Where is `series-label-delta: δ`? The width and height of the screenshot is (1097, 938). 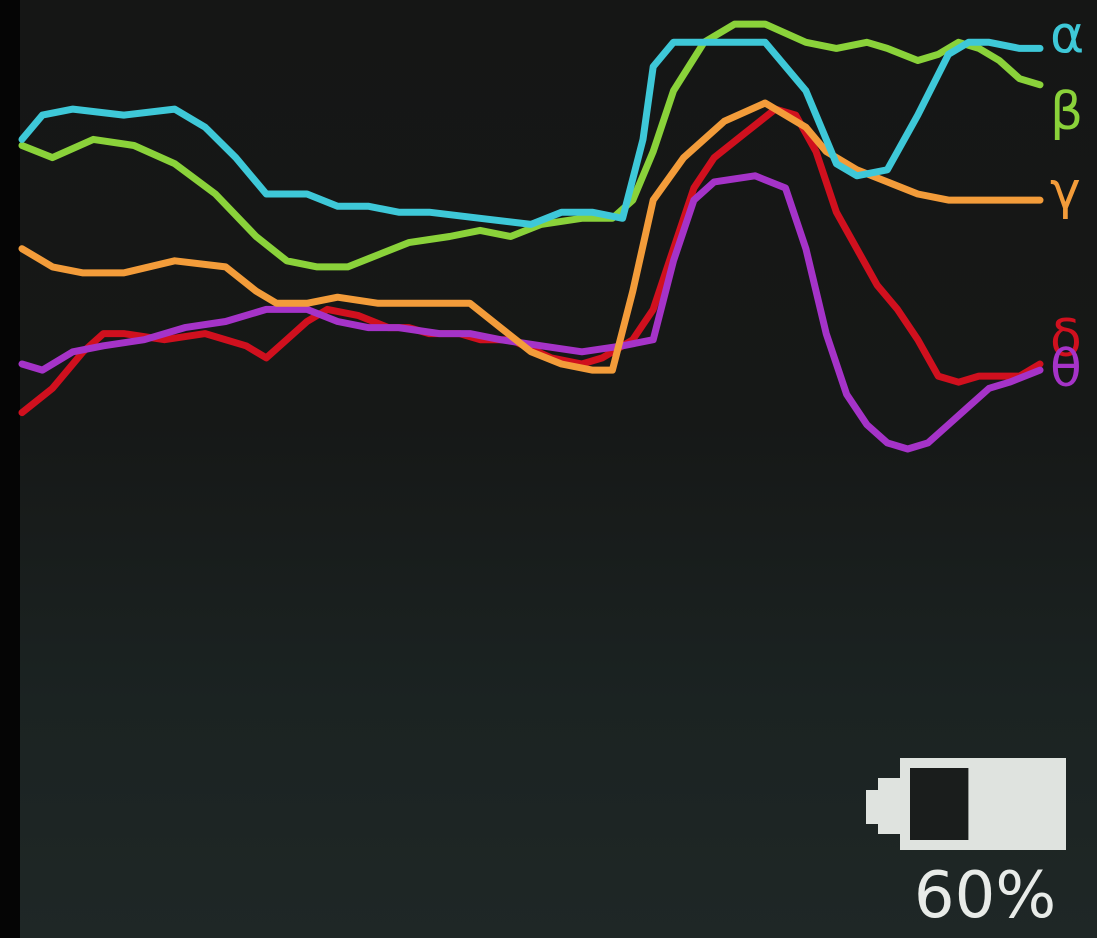
series-label-delta: δ is located at coordinates (1066, 339).